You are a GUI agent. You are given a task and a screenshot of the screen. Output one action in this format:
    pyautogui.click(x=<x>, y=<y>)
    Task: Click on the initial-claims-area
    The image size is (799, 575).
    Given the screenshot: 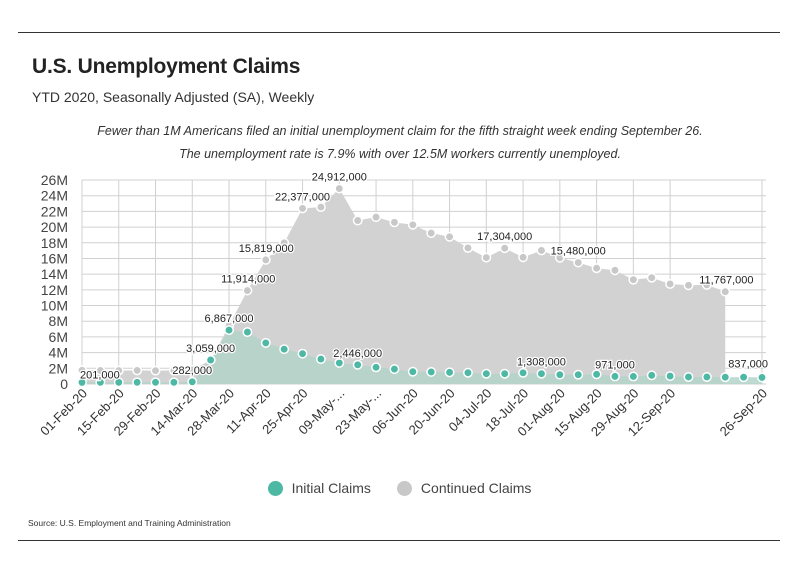 What is the action you would take?
    pyautogui.click(x=422, y=357)
    